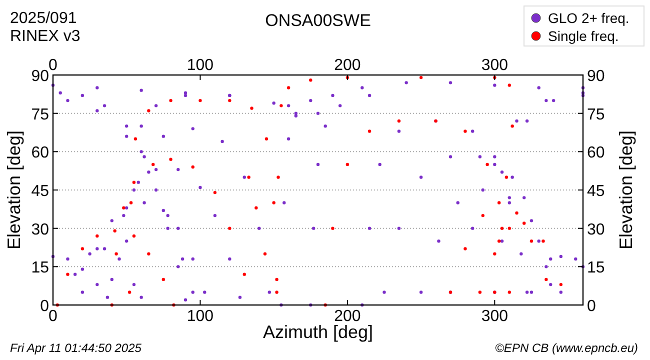 This screenshot has width=650, height=360. I want to click on chart-title: ONSA00SWE, so click(318, 20).